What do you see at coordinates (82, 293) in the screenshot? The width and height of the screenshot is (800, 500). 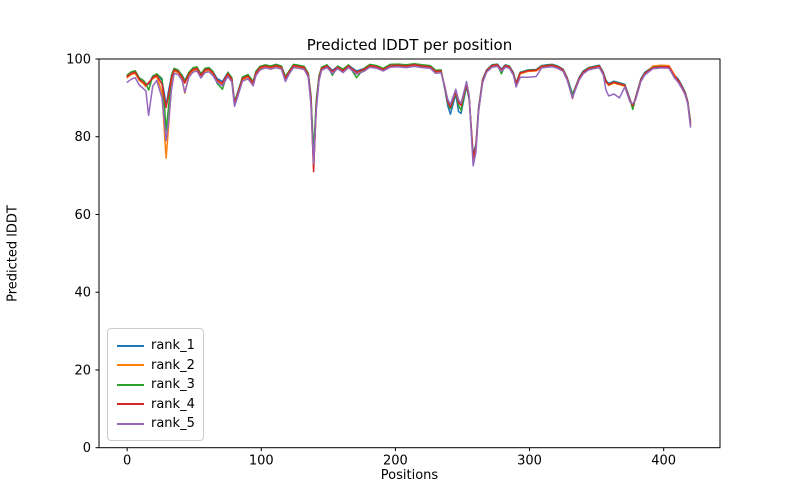 I see `y-tick-label: 40` at bounding box center [82, 293].